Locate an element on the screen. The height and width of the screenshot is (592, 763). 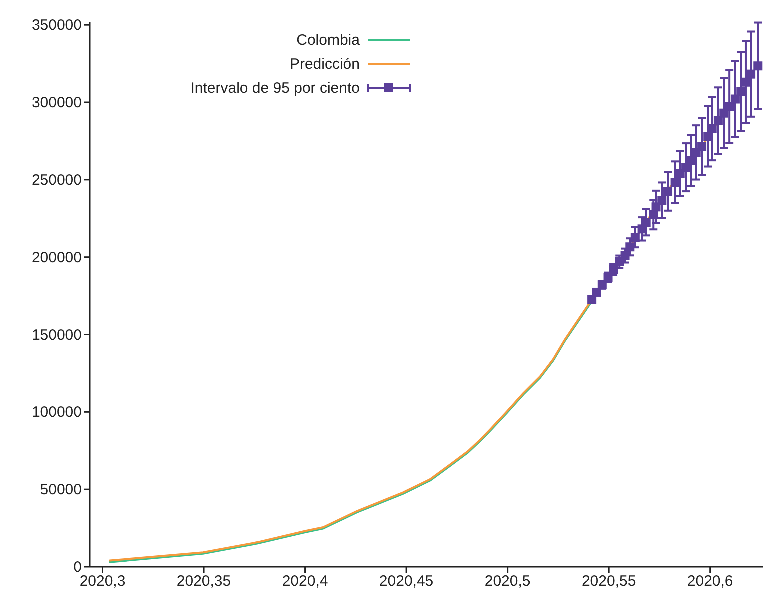
y-tick-label: 150000 is located at coordinates (57, 335).